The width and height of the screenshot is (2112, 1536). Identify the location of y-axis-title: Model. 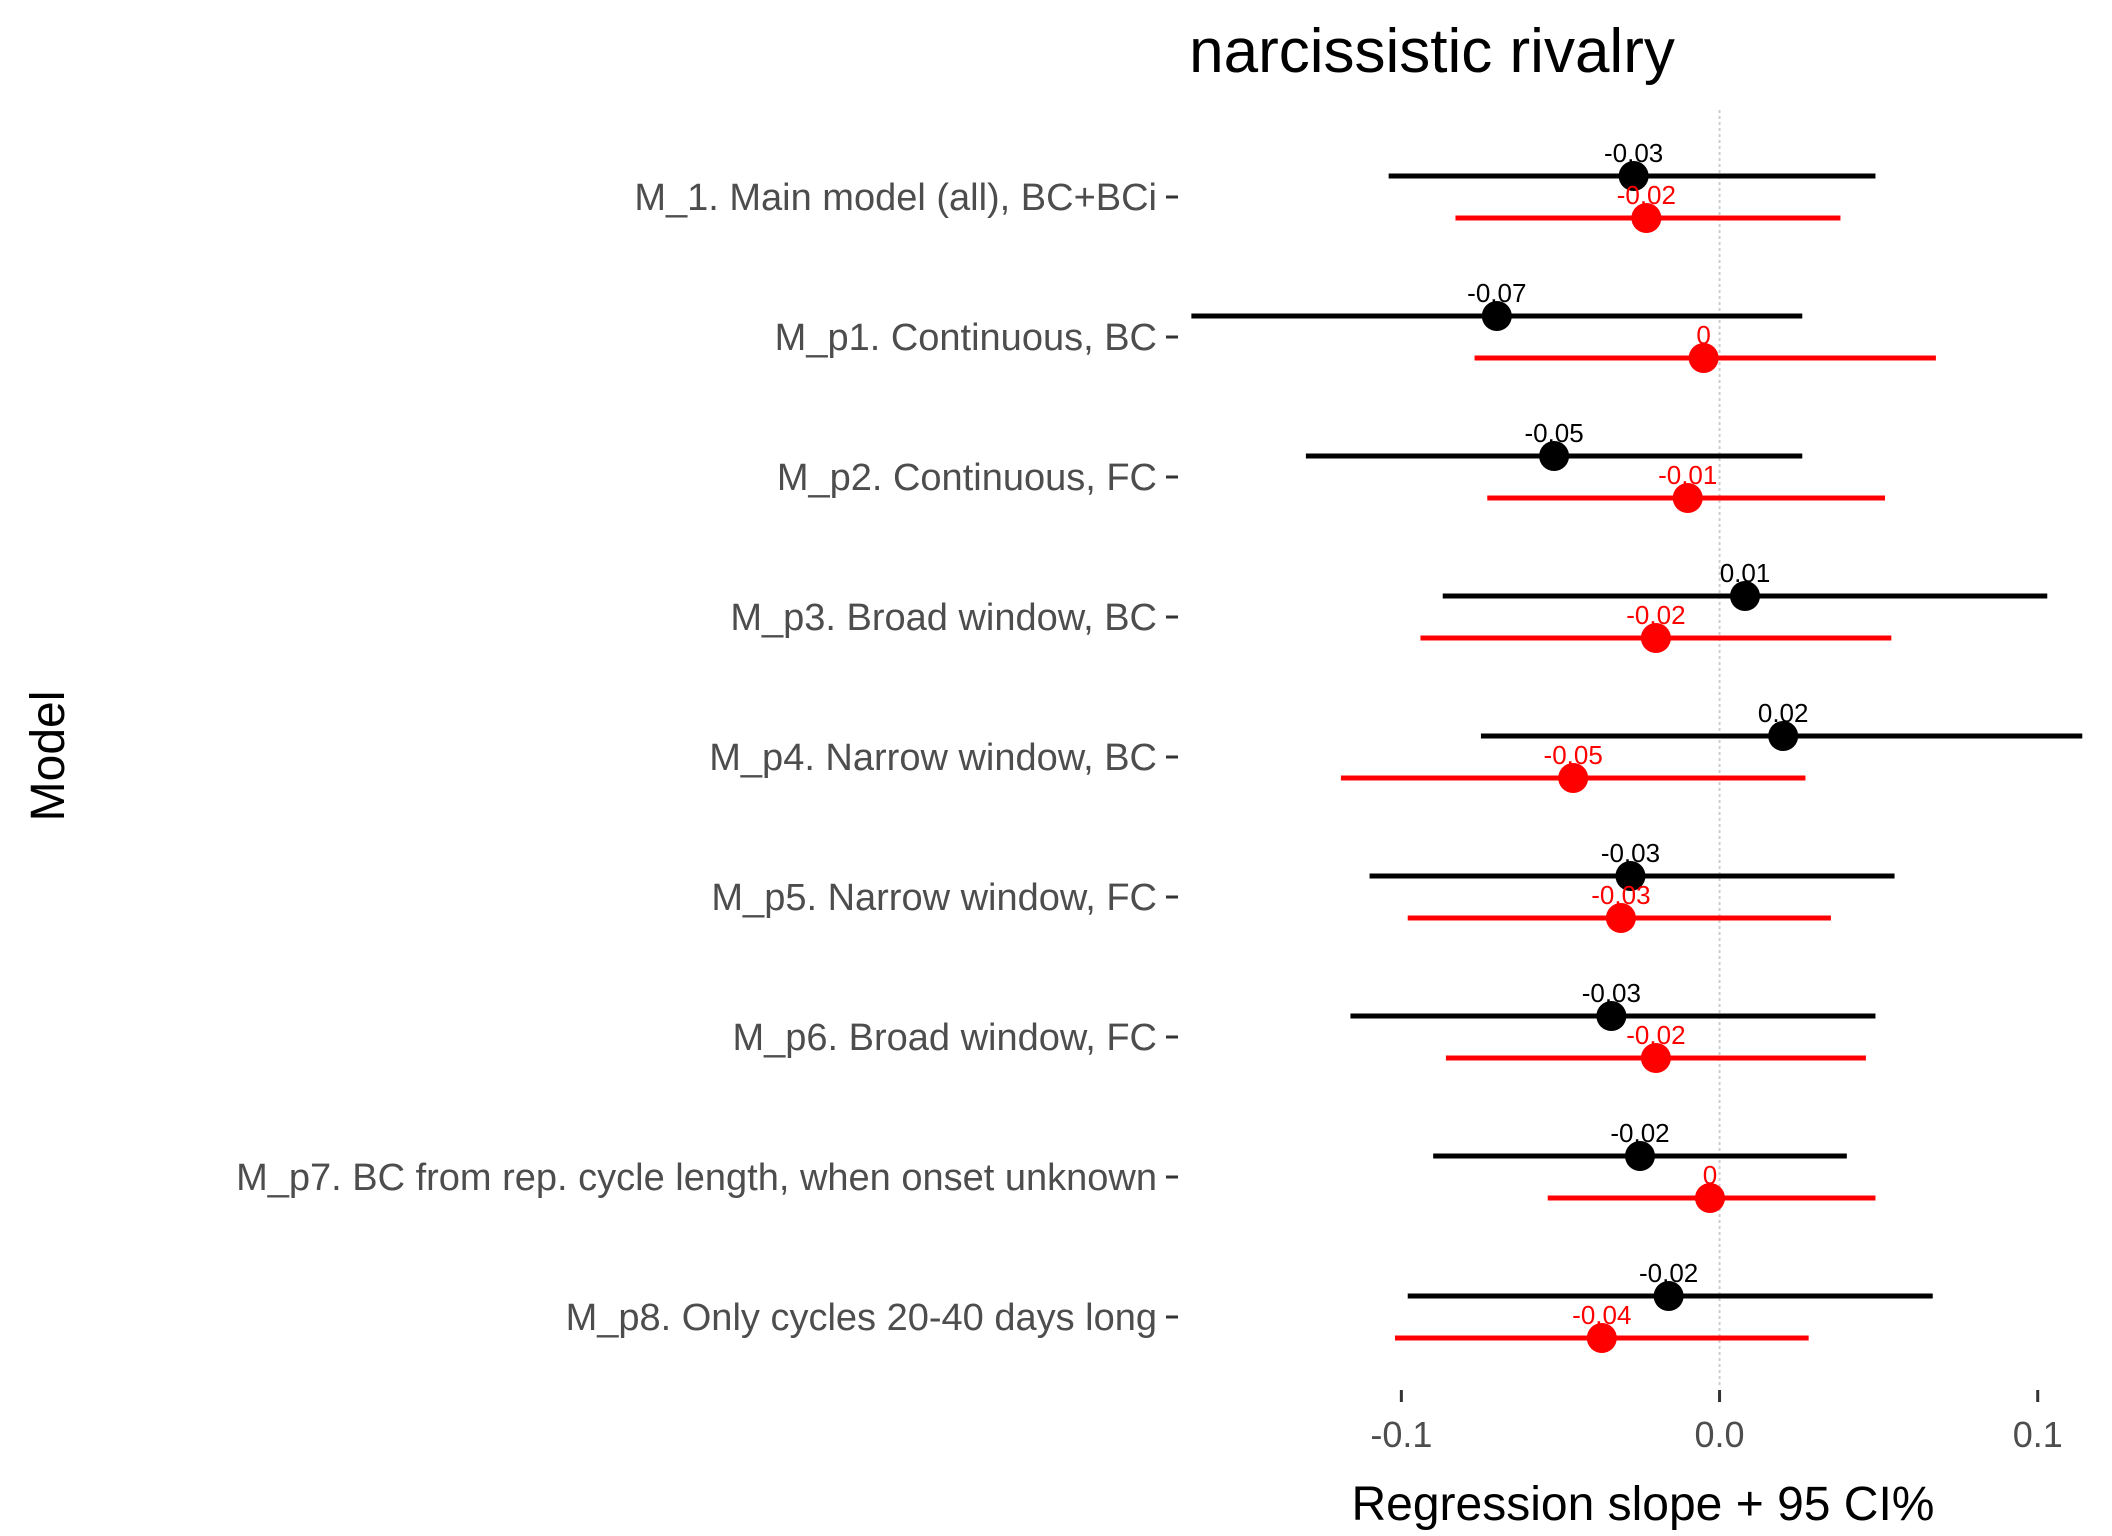
(48, 756).